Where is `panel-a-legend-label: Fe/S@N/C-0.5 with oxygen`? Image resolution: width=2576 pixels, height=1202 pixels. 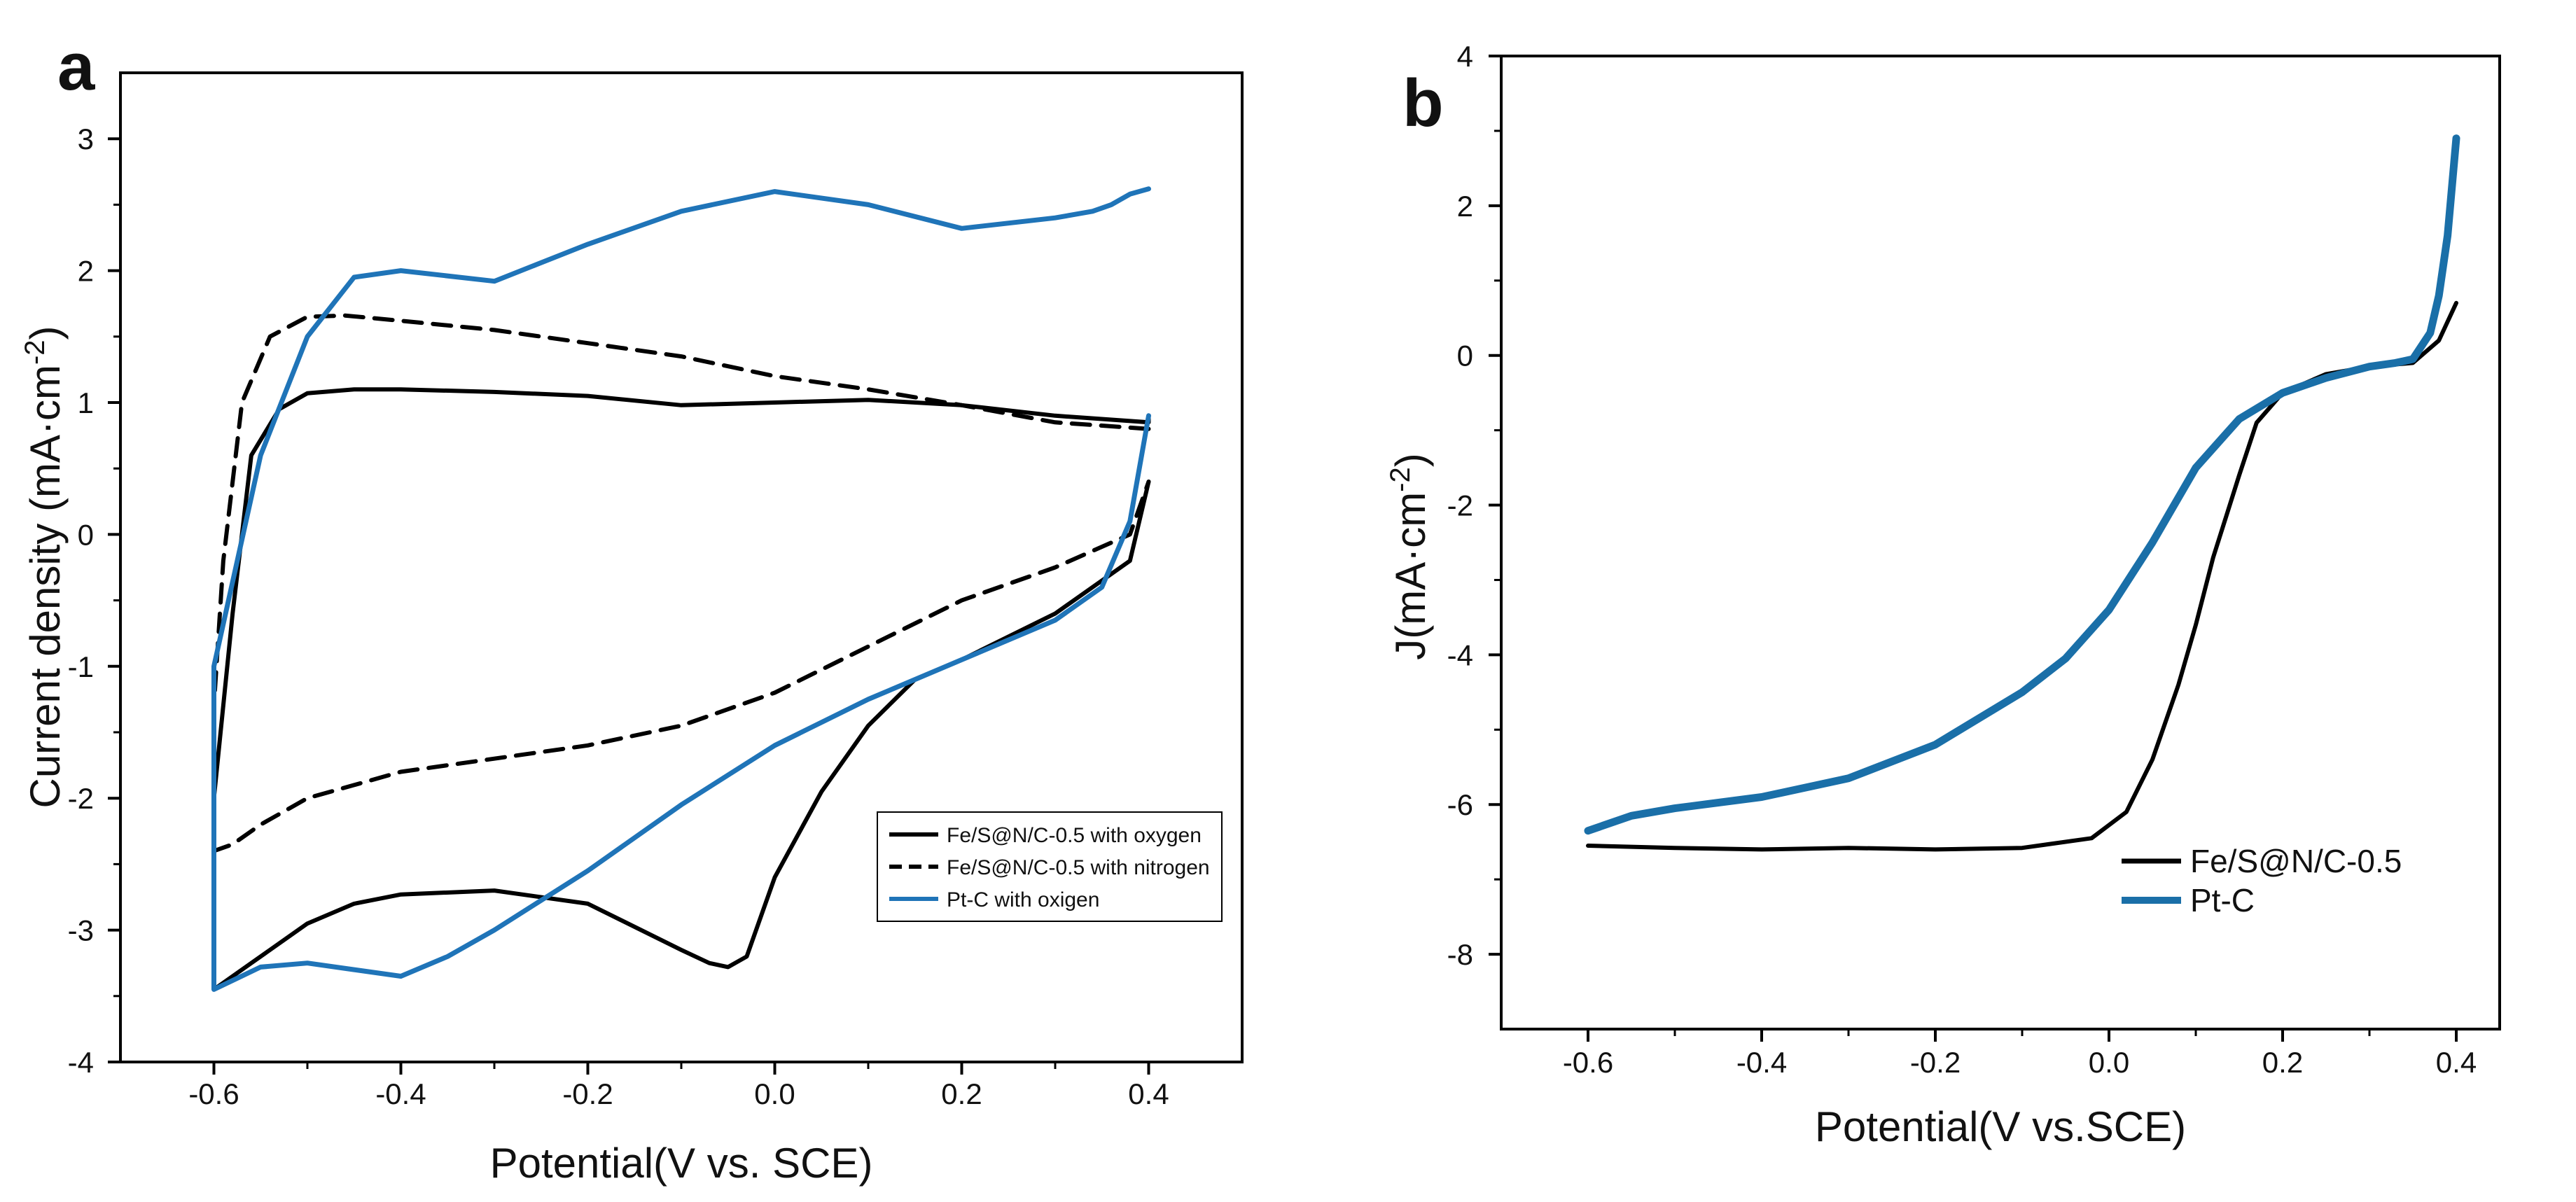
panel-a-legend-label: Fe/S@N/C-0.5 with oxygen is located at coordinates (1074, 835).